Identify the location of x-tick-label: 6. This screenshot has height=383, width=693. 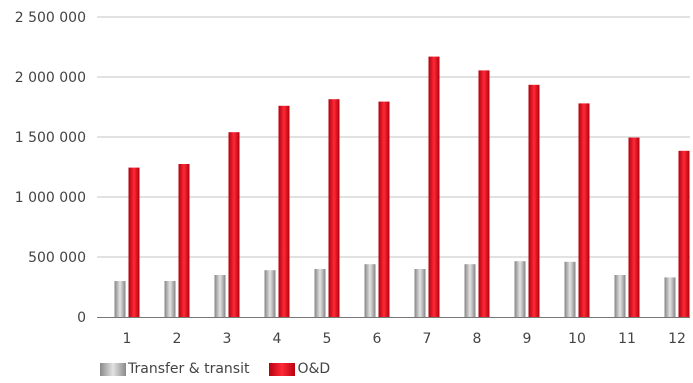
(377, 339).